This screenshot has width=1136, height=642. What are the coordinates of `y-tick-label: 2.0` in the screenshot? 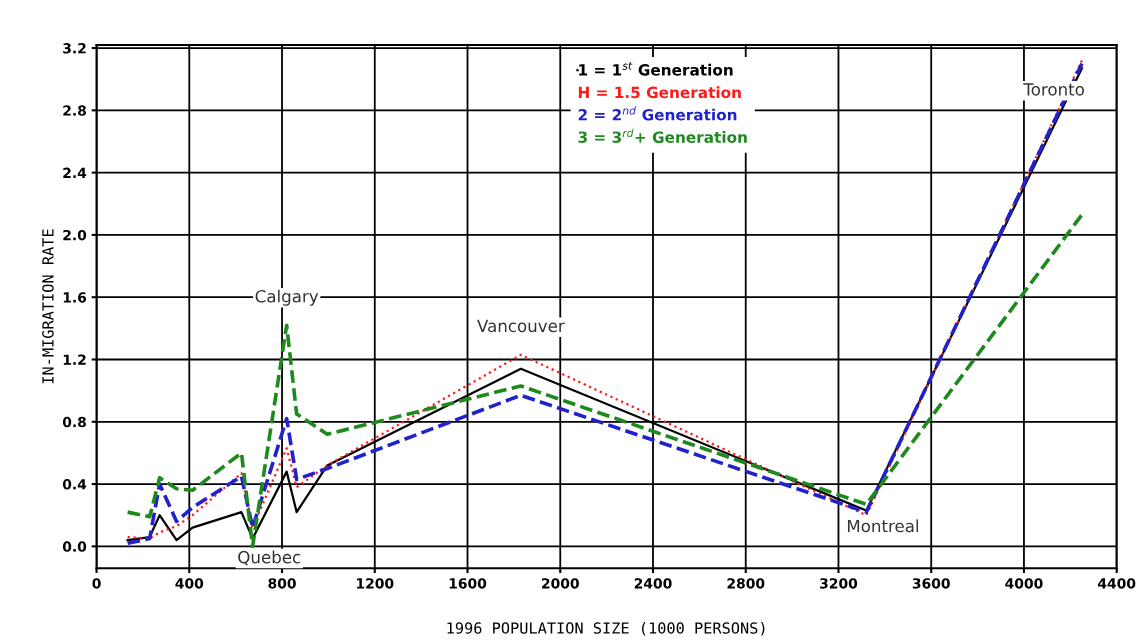 It's located at (75, 235).